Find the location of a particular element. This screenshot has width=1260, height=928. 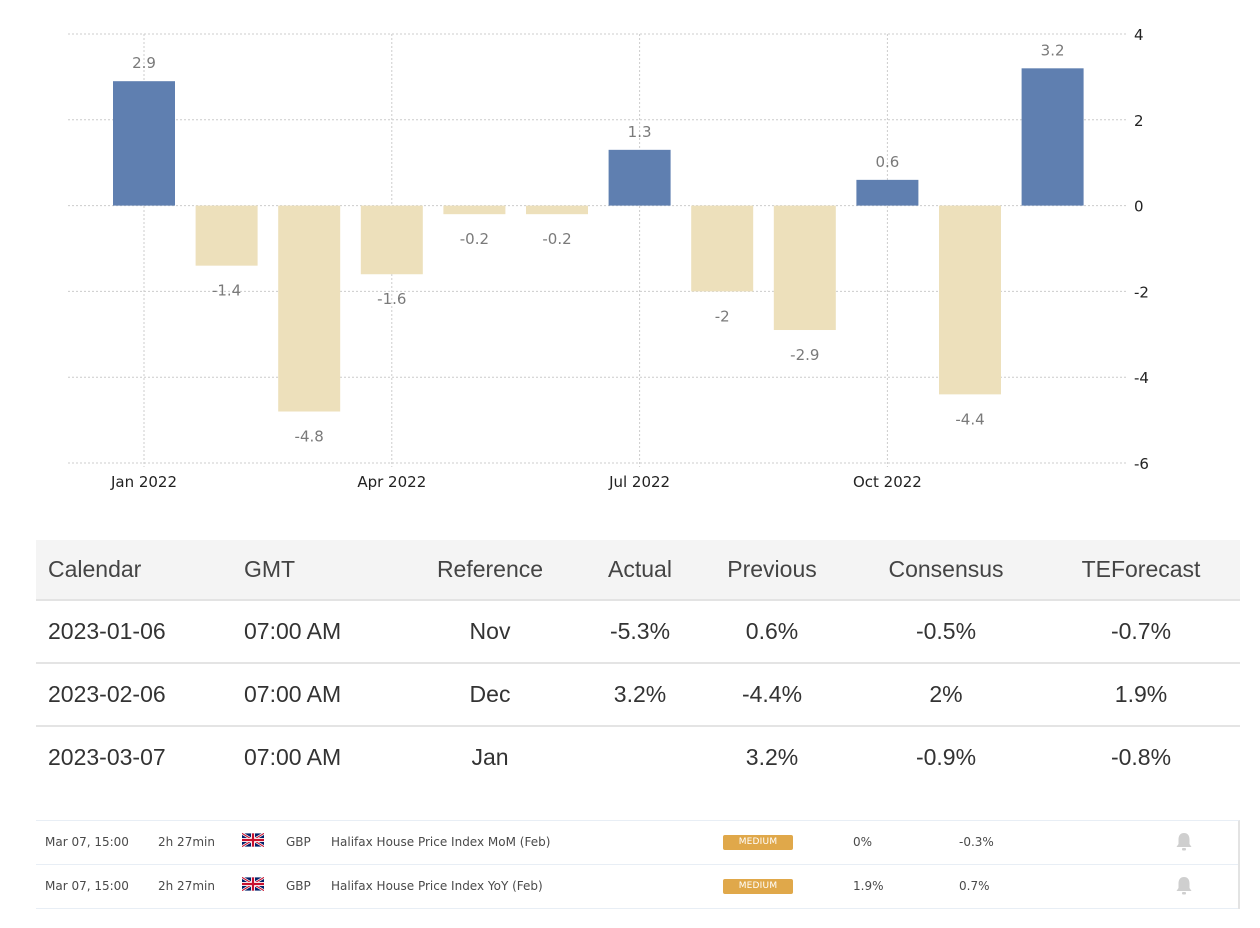

event-actual: 0% is located at coordinates (863, 842).